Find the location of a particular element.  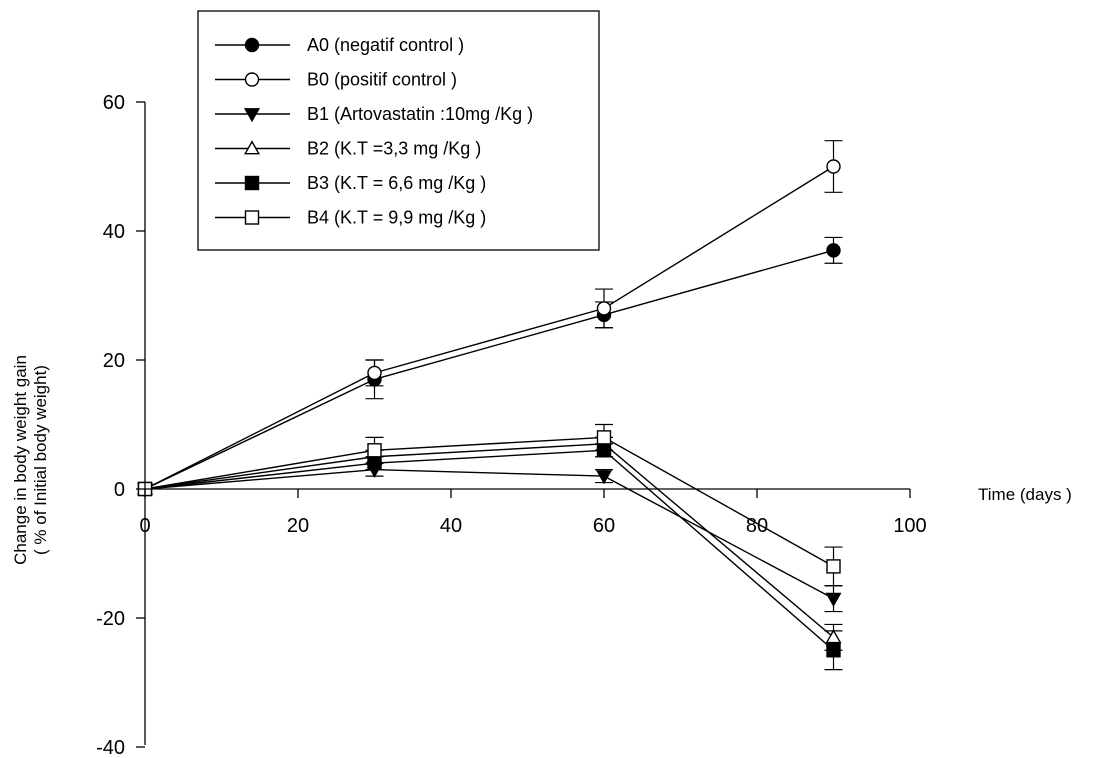

legend-item: B0 (positif control ) is located at coordinates (336, 80).